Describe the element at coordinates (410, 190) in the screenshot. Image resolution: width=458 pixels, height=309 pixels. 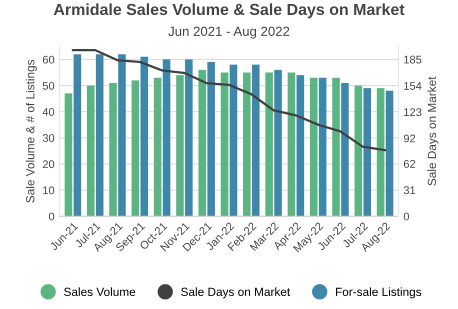
I see `y2-tick-label: 31` at that location.